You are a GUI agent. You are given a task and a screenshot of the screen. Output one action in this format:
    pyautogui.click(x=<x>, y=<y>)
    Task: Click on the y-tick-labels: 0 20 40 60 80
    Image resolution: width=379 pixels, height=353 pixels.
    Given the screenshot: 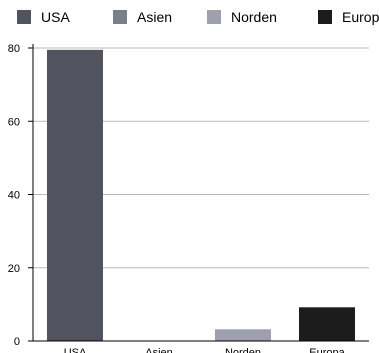 What is the action you would take?
    pyautogui.click(x=14, y=195)
    